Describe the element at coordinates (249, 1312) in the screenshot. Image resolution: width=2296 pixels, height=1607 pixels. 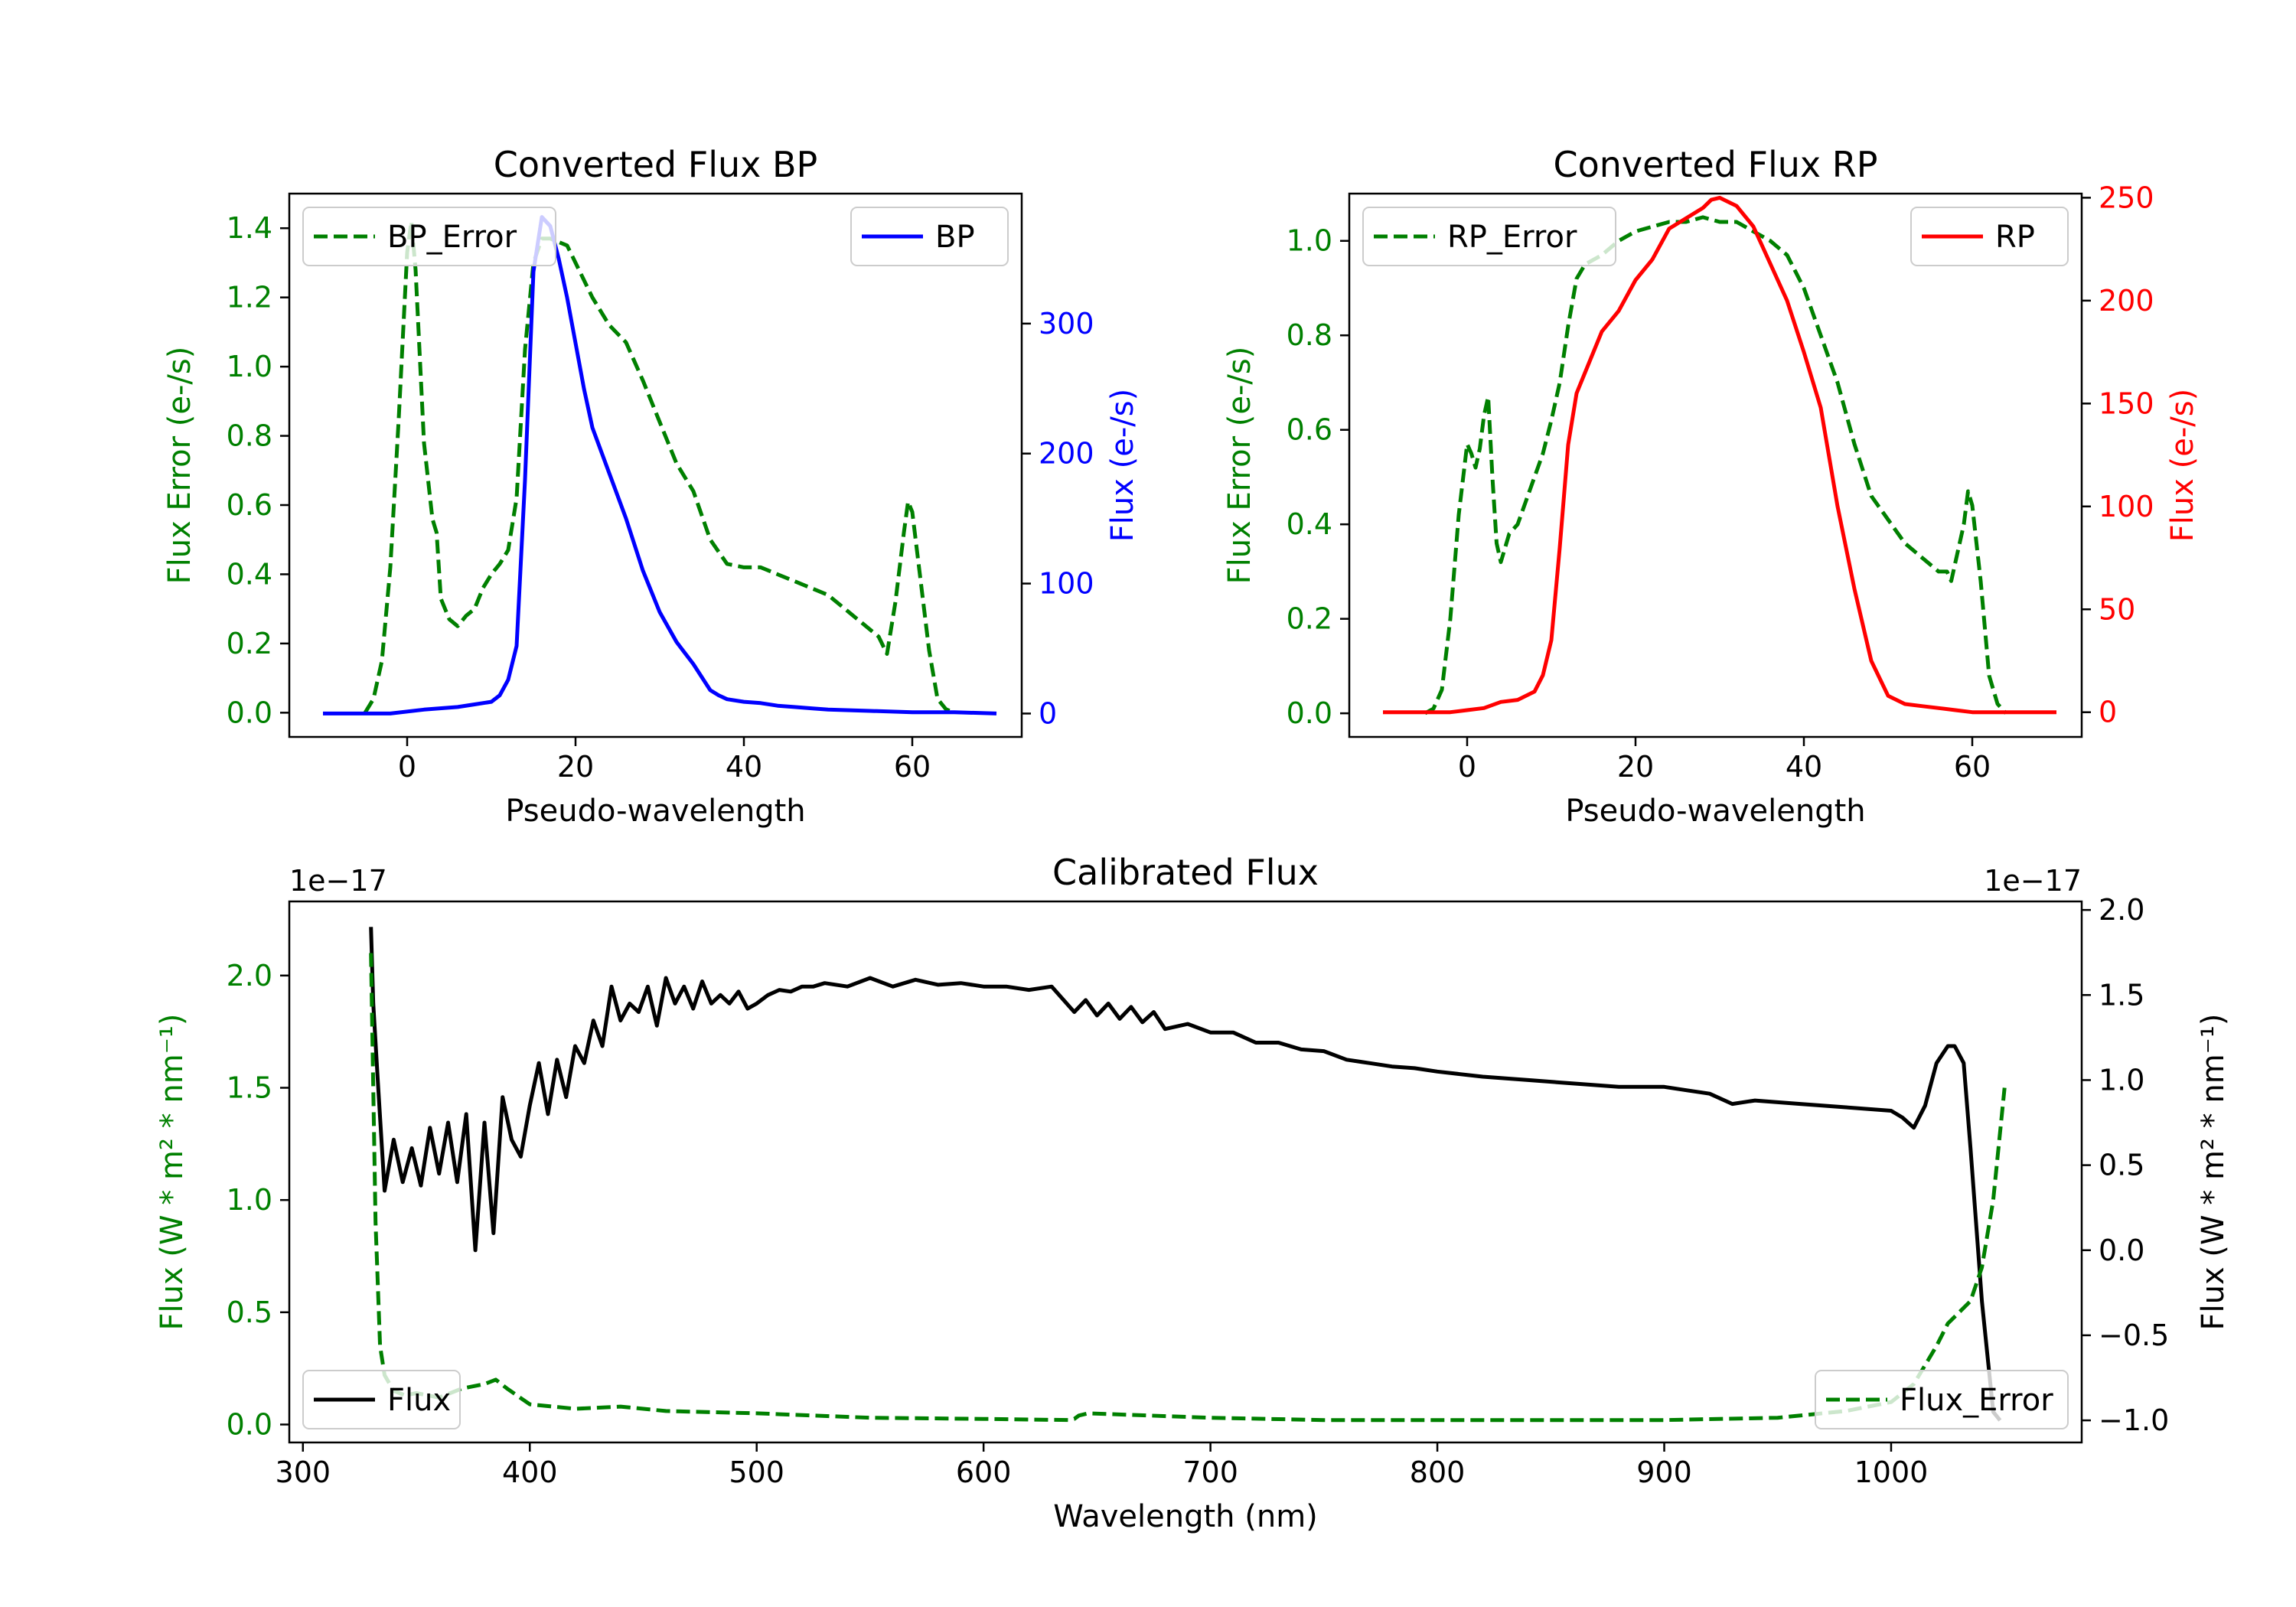
I see `left-y-tick-label: 0.5` at that location.